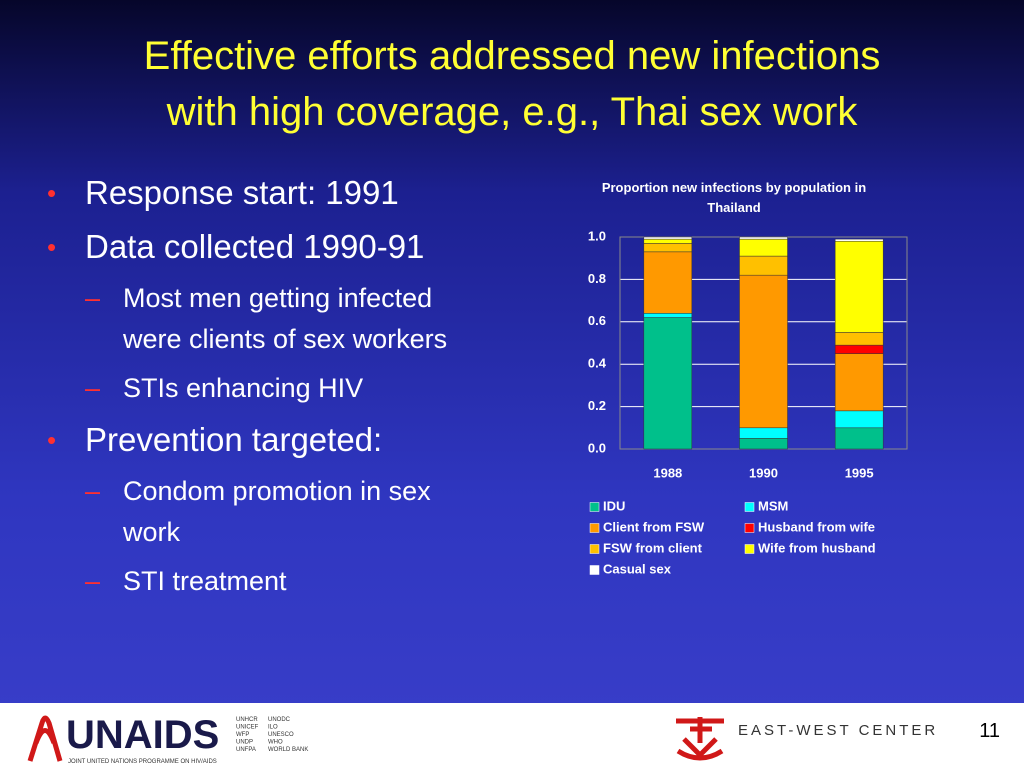 The width and height of the screenshot is (1024, 768). What do you see at coordinates (773, 505) in the screenshot?
I see `legend-label: MSM` at bounding box center [773, 505].